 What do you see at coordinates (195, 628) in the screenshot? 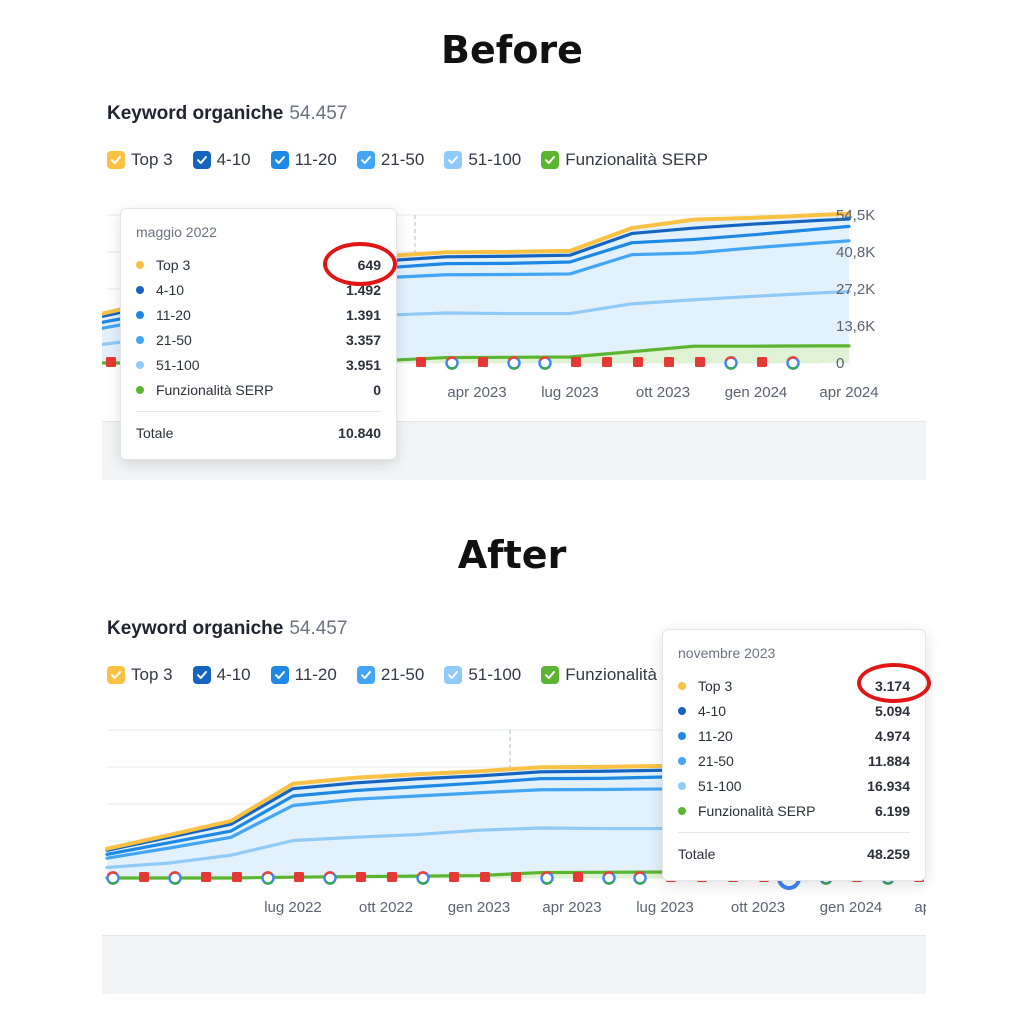
I see `panel-title-text: Keyword organiche` at bounding box center [195, 628].